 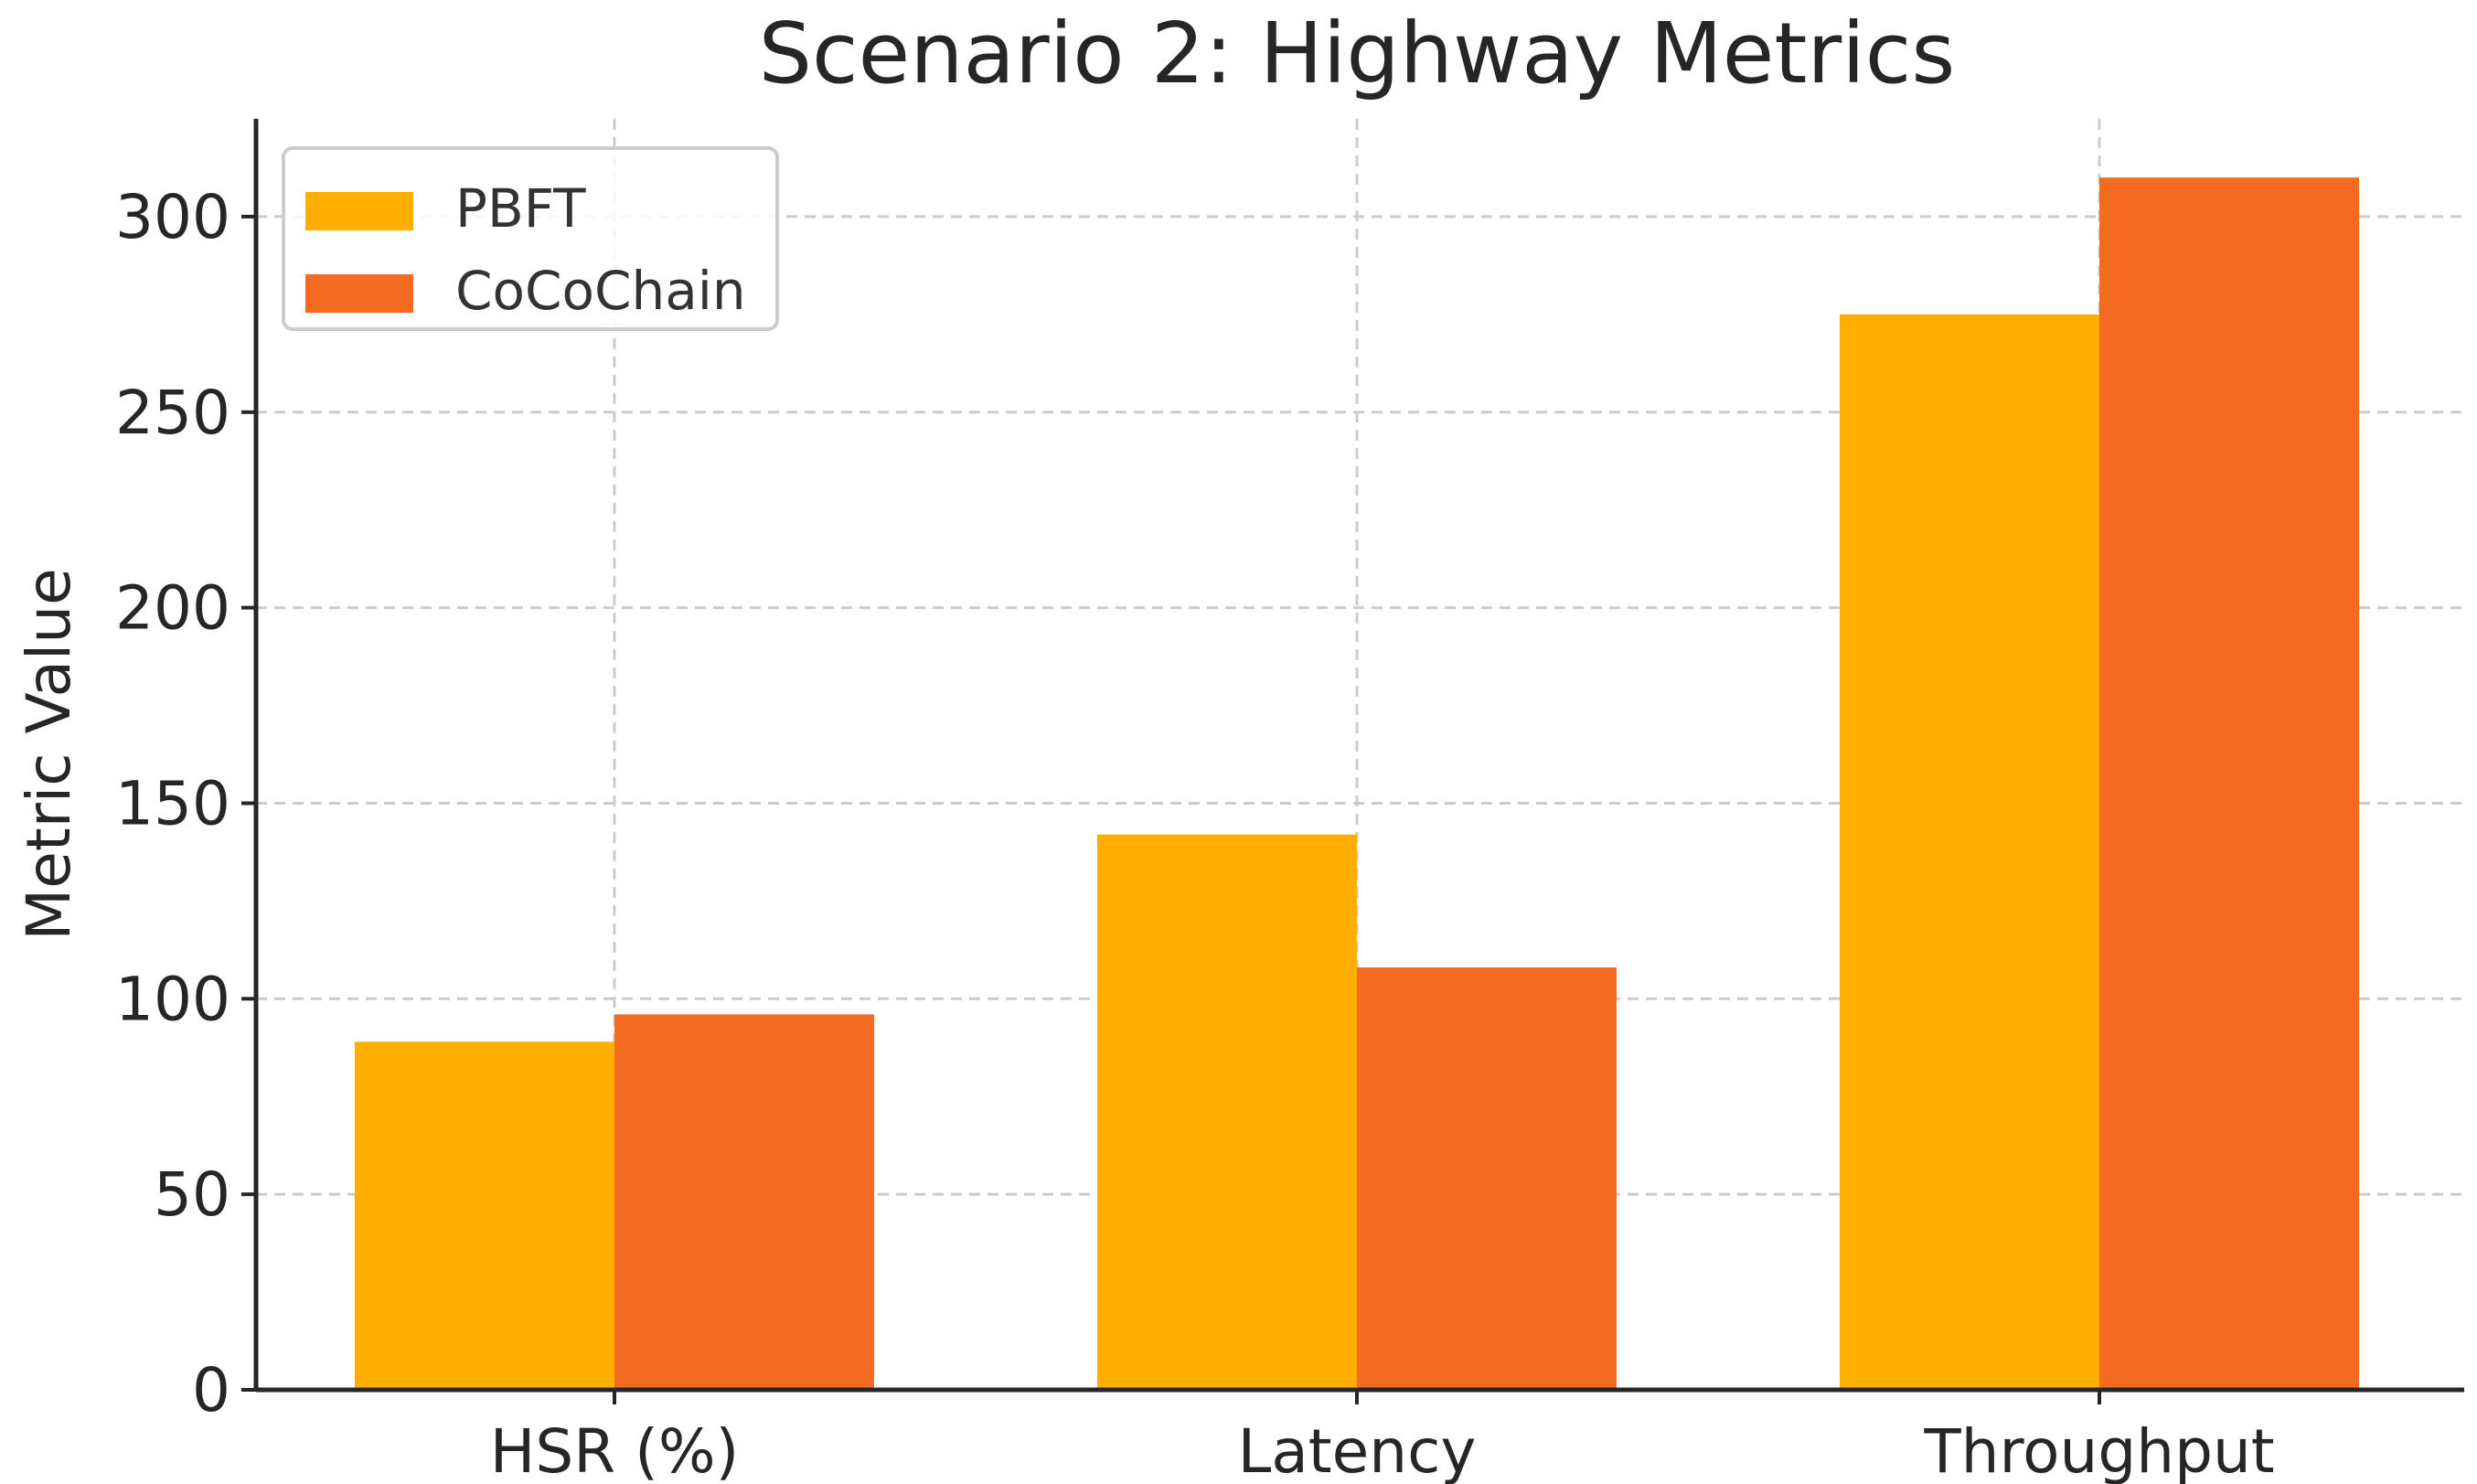 What do you see at coordinates (172, 217) in the screenshot?
I see `y-tick-label-300: 300` at bounding box center [172, 217].